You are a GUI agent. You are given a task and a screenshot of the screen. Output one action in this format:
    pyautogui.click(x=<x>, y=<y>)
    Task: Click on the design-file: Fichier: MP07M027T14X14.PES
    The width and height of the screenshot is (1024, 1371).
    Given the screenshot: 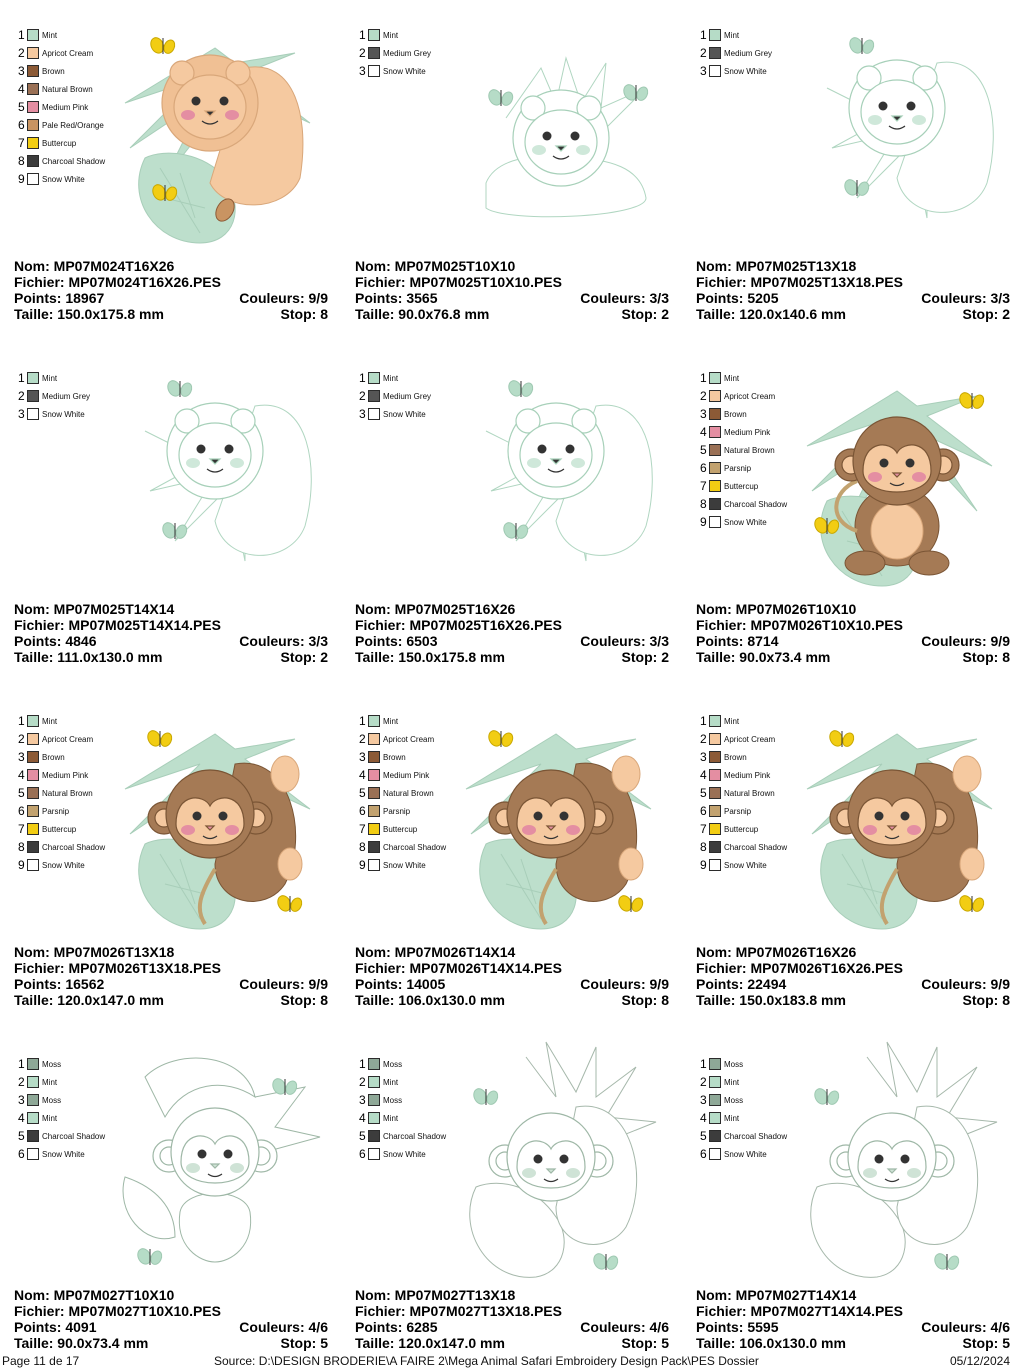 What is the action you would take?
    pyautogui.click(x=799, y=1311)
    